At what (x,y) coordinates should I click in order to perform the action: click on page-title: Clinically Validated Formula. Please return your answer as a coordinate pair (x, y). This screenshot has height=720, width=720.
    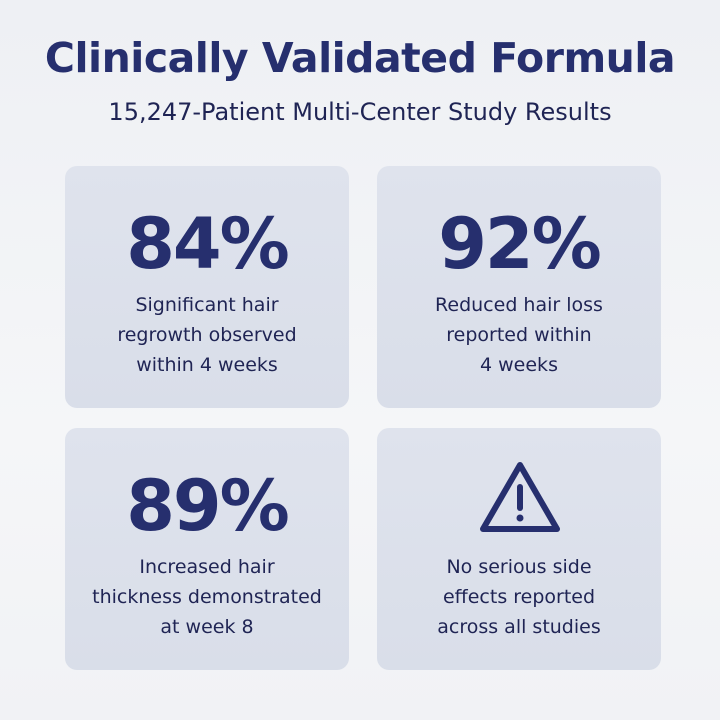
    Looking at the image, I should click on (360, 58).